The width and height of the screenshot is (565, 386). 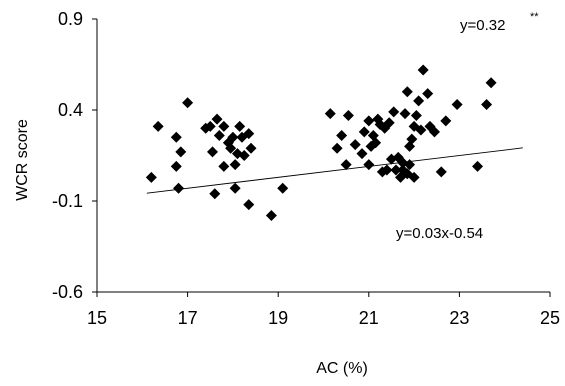 I want to click on significance-annotation: **, so click(x=534, y=17).